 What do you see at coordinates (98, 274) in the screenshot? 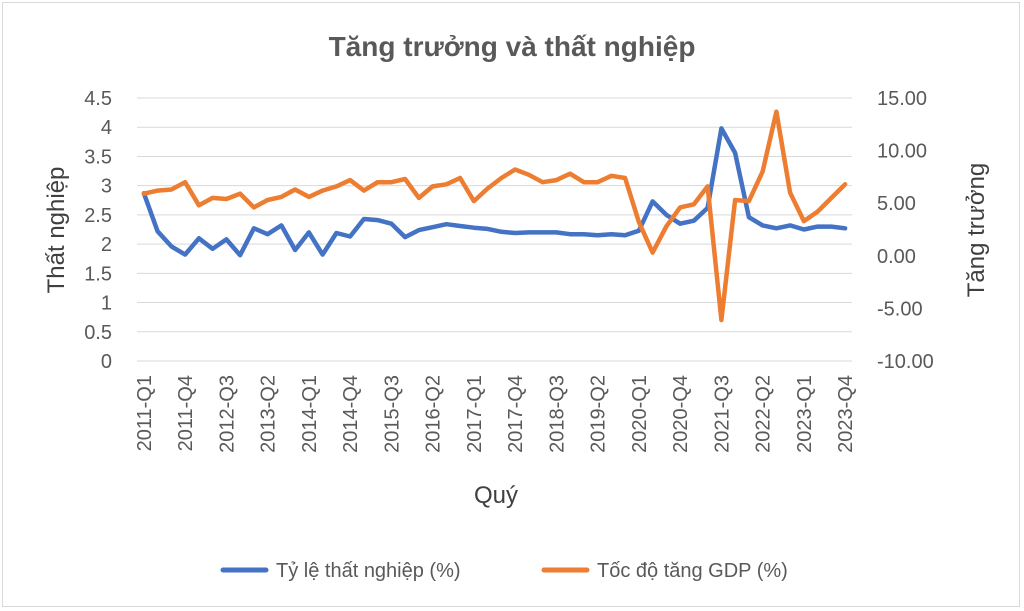
I see `left-tick-label: 1.5` at bounding box center [98, 274].